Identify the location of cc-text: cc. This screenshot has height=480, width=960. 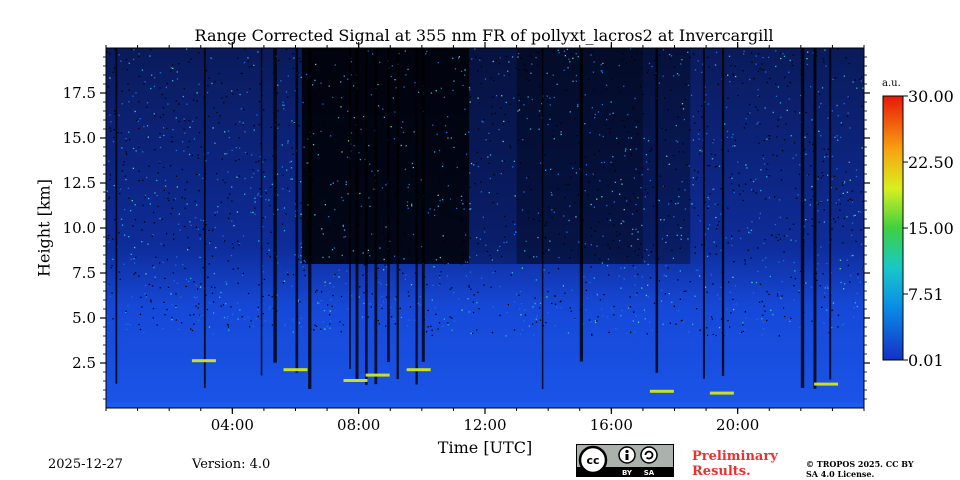
(592, 460).